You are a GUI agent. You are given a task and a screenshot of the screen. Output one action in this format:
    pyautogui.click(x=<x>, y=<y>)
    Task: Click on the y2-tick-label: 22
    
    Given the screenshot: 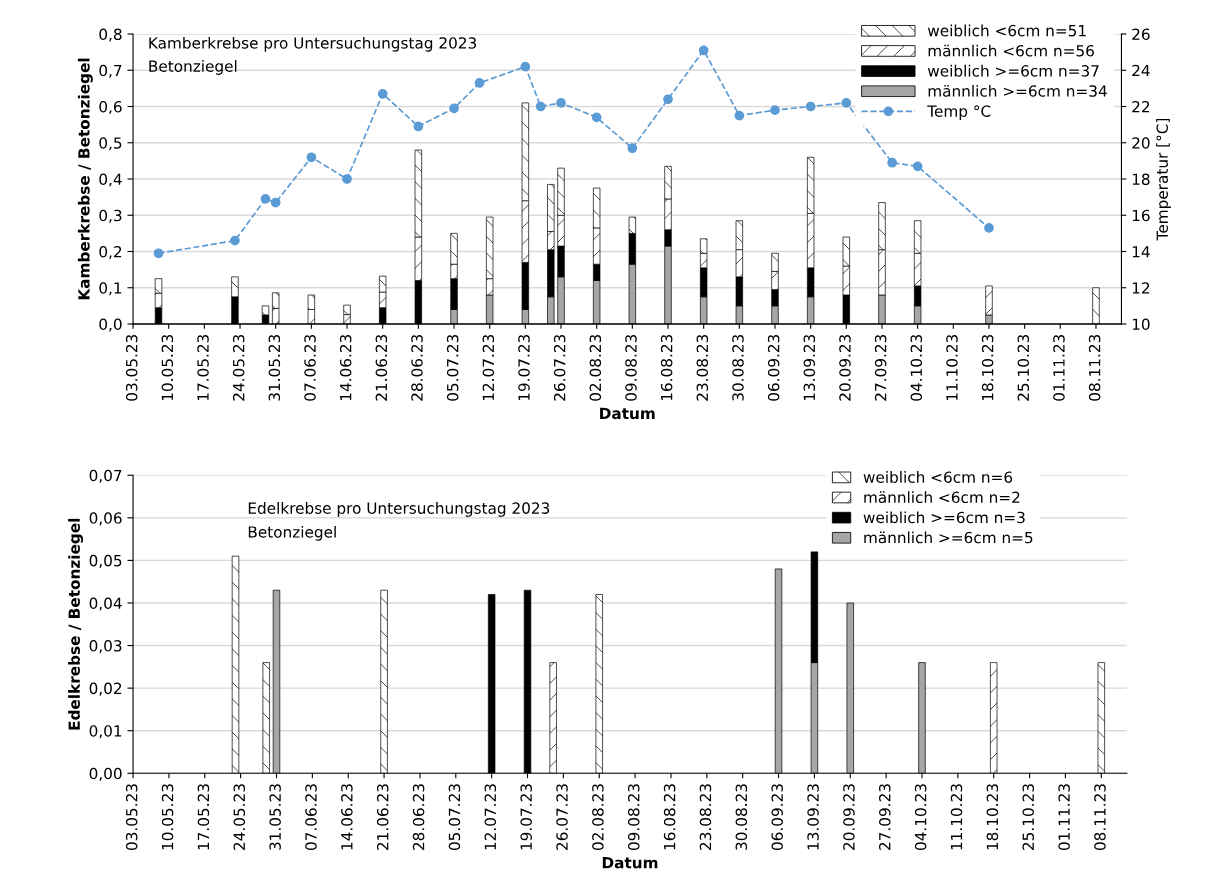 What is the action you would take?
    pyautogui.click(x=1141, y=106)
    